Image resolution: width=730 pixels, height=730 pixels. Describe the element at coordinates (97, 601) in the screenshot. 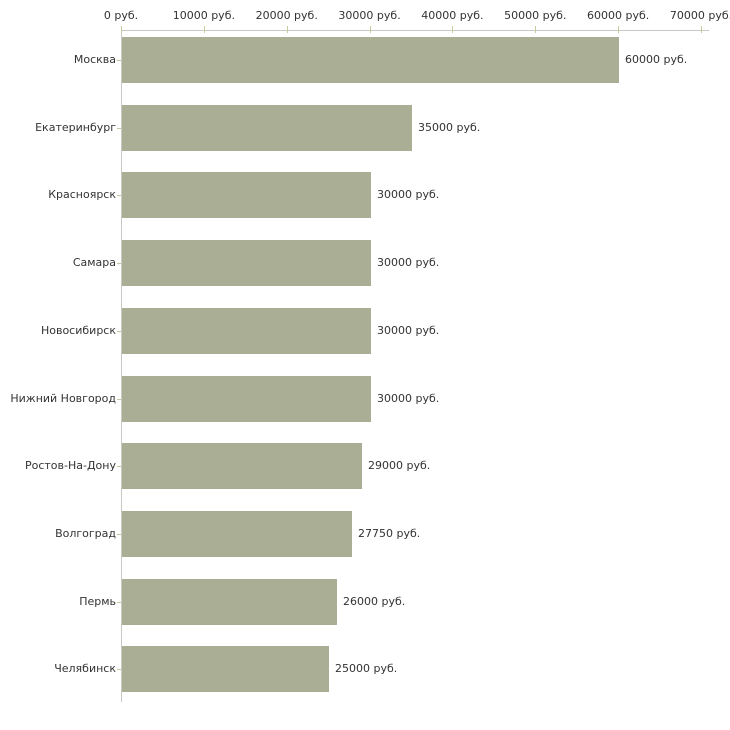

I see `category-label: Пермь` at that location.